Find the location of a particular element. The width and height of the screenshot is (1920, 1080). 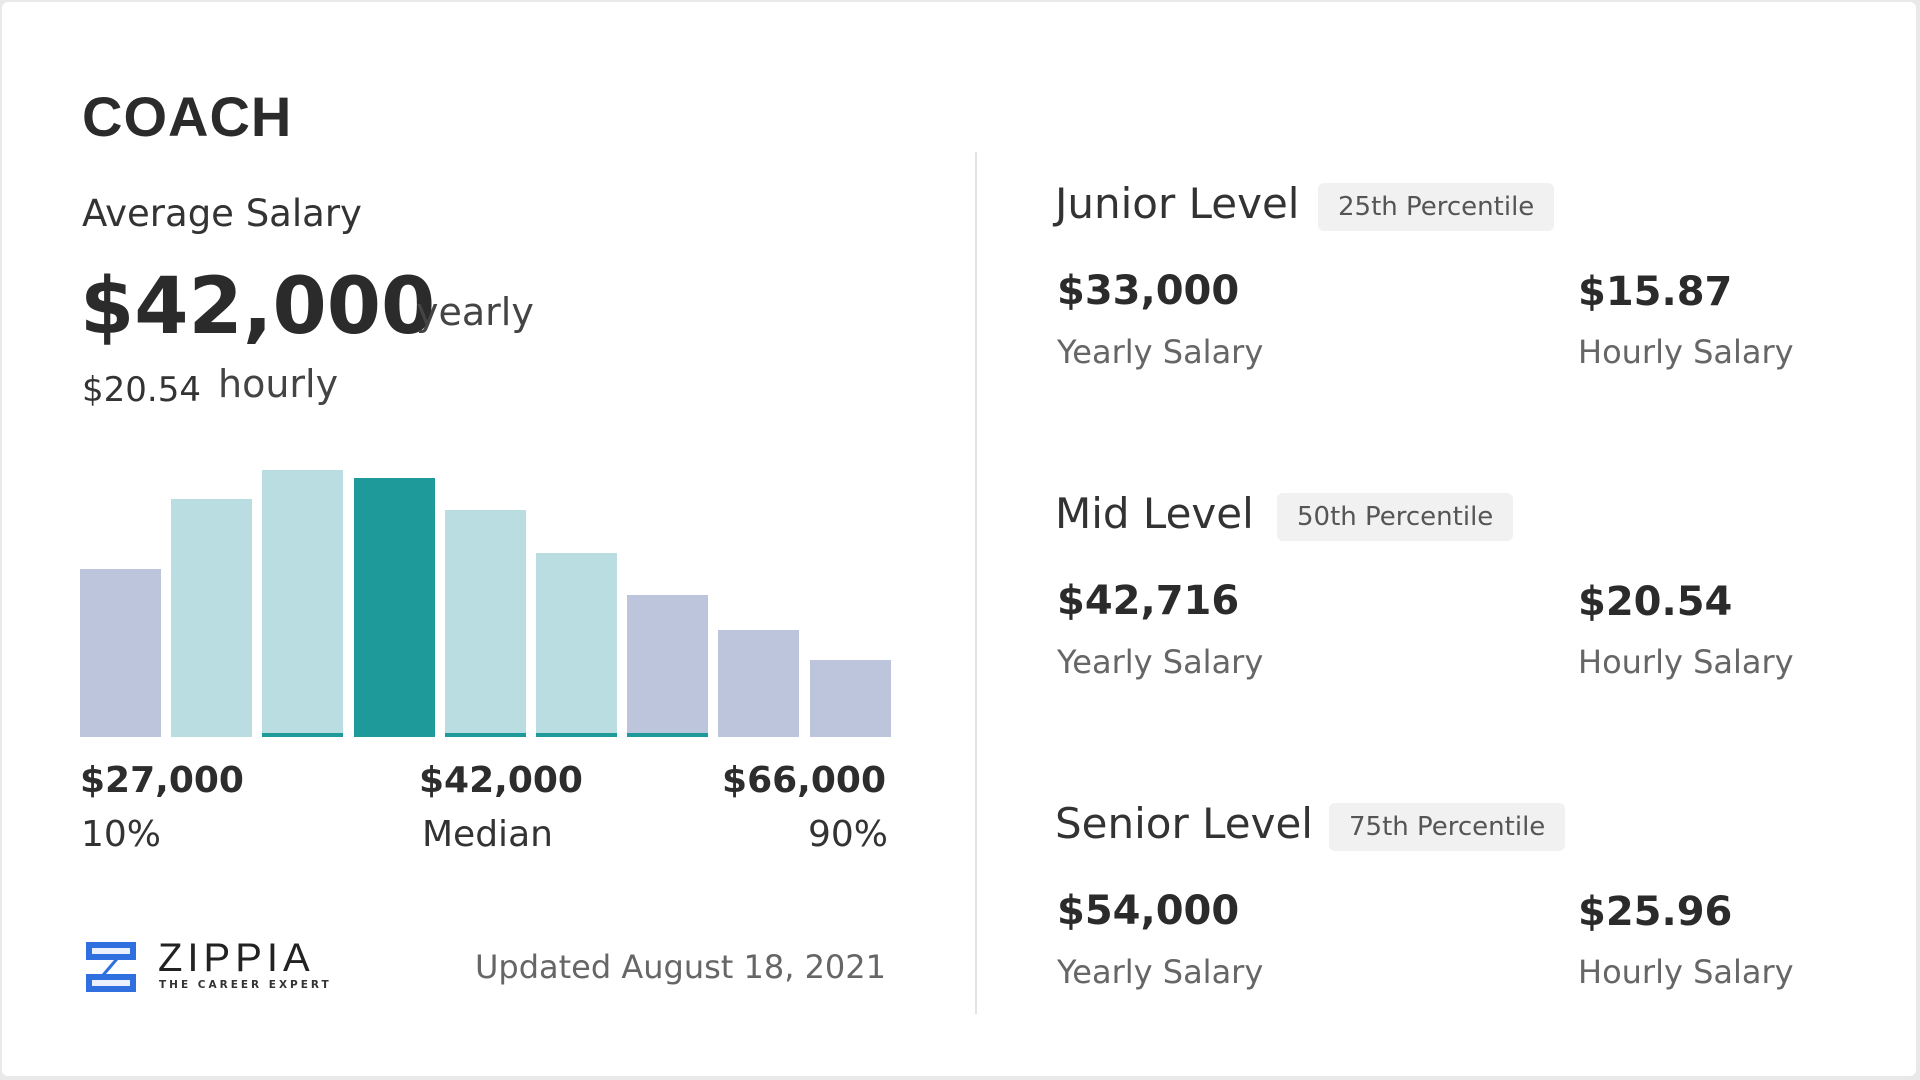

zippia-logo-icon is located at coordinates (111, 969).